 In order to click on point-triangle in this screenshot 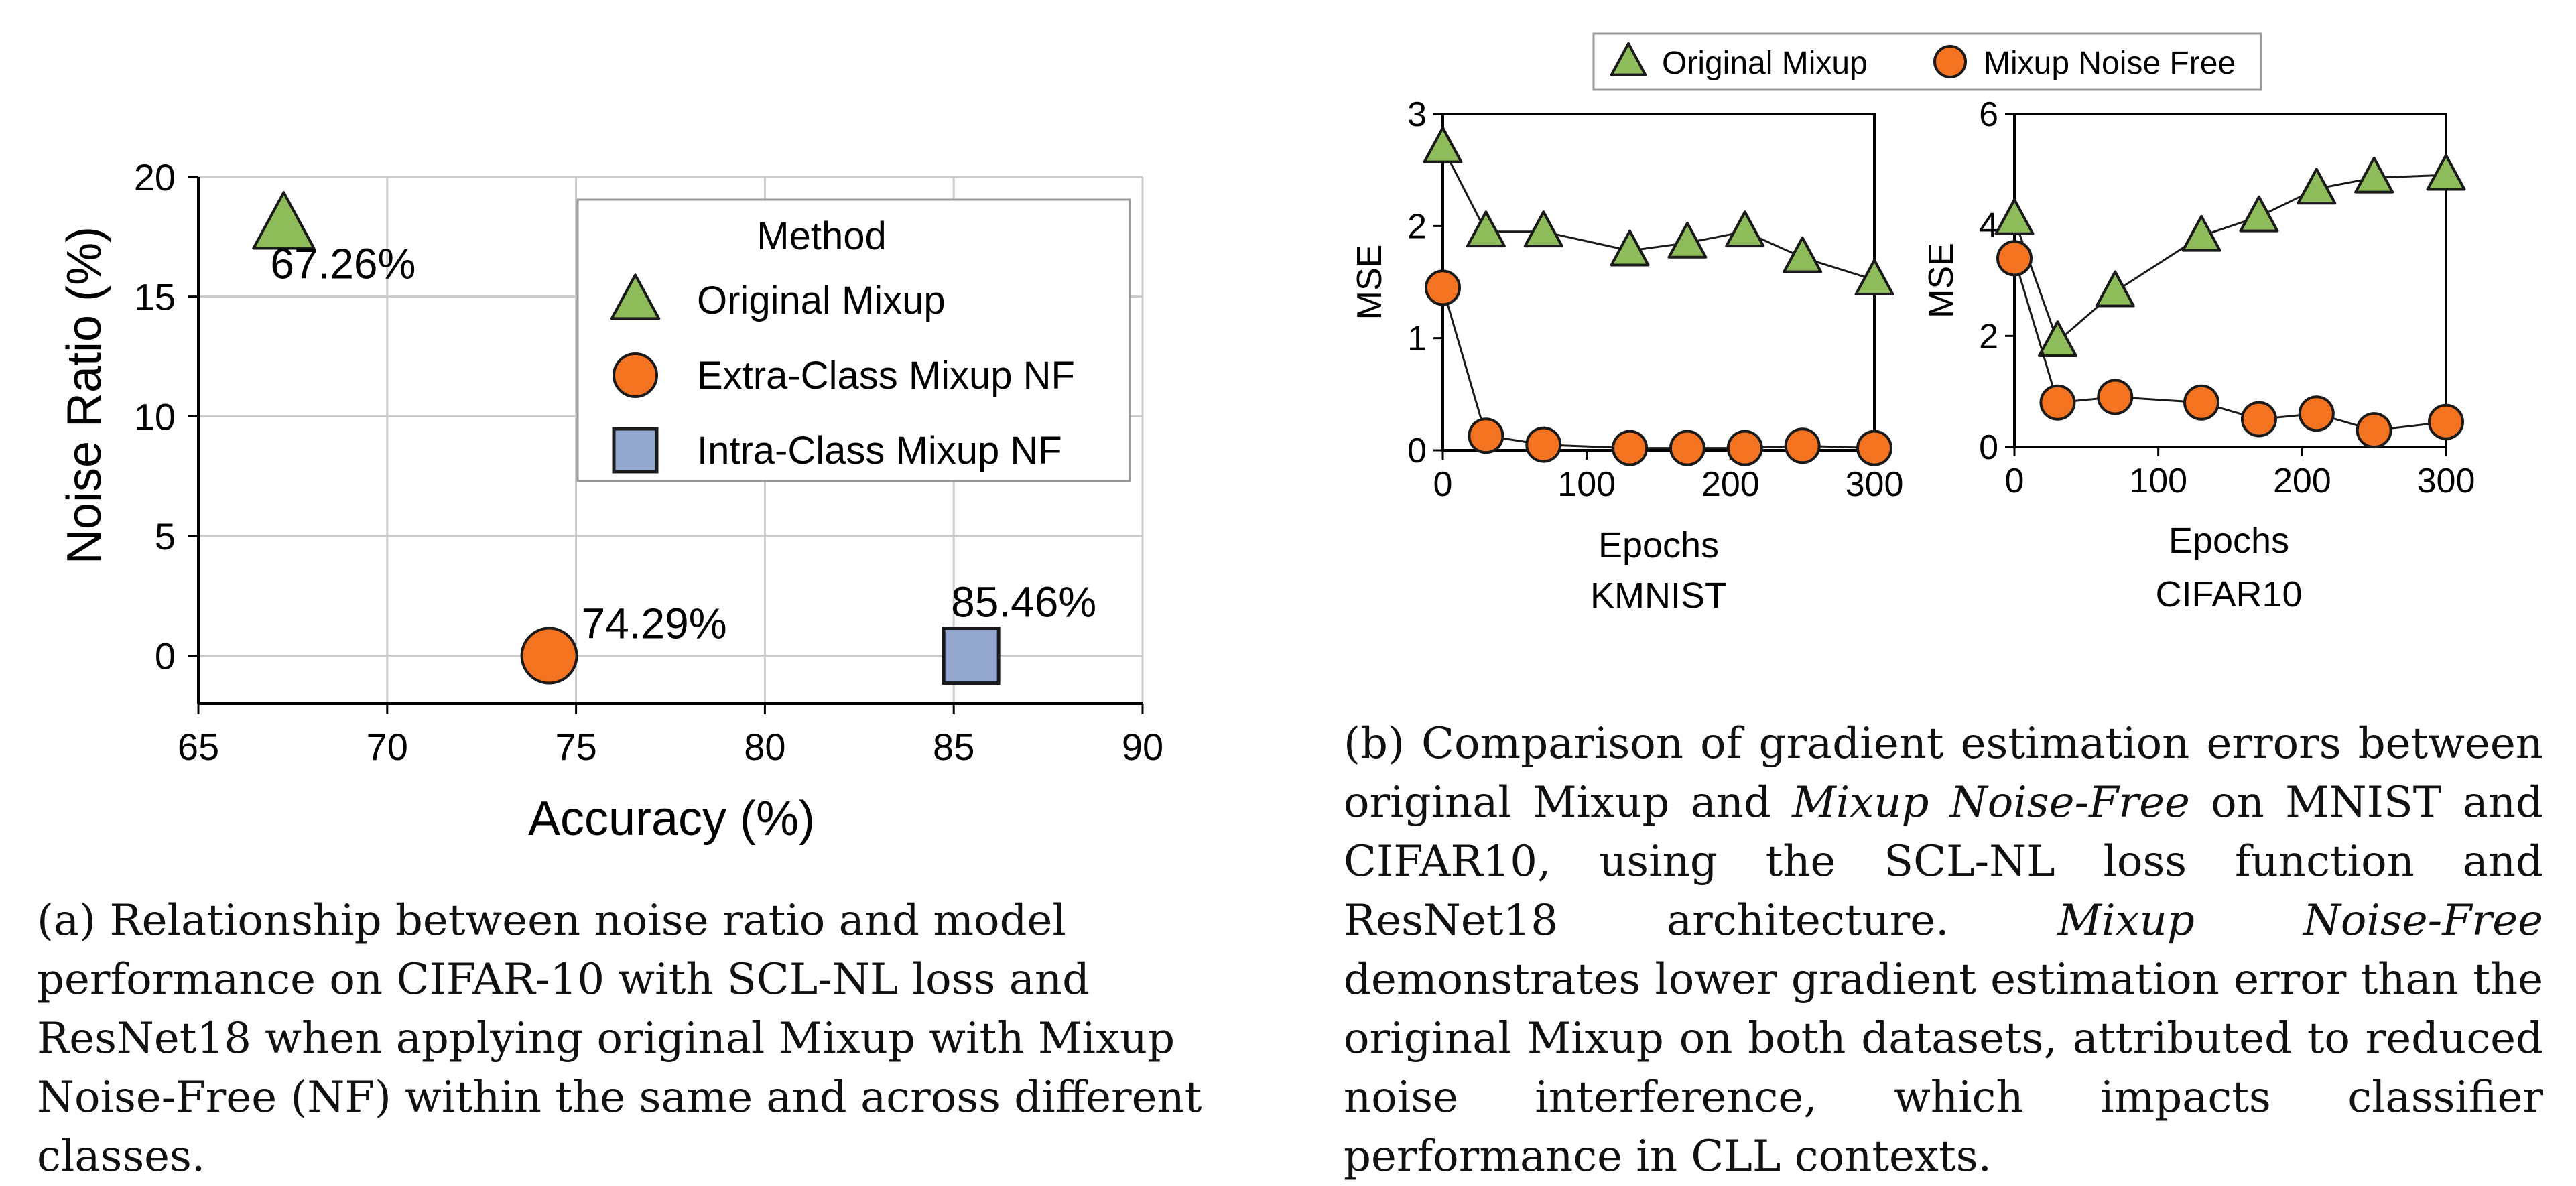, I will do `click(284, 221)`.